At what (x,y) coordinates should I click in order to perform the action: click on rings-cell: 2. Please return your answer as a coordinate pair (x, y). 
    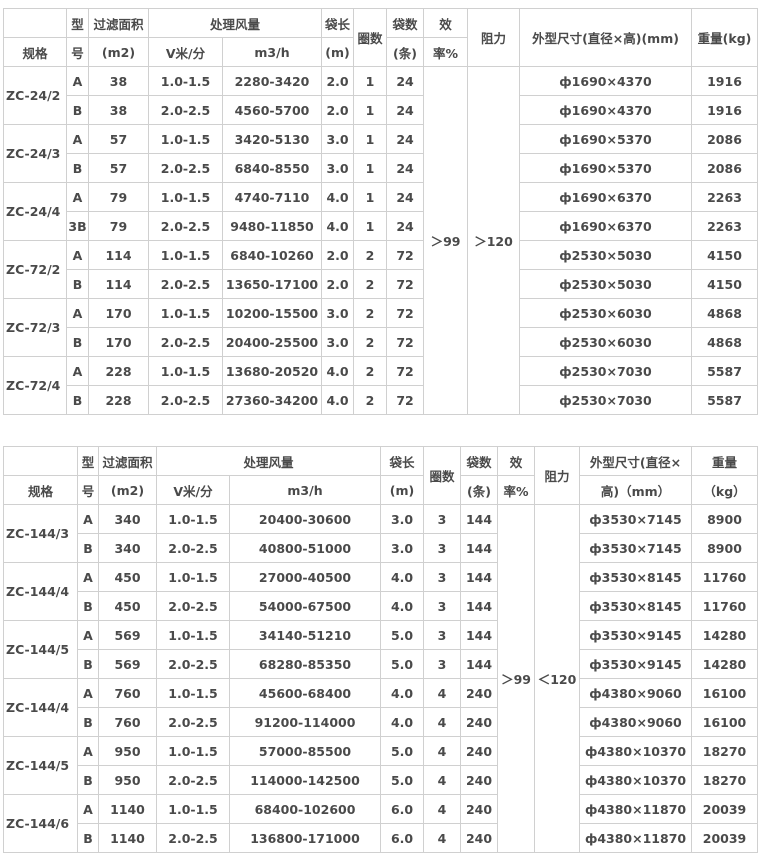
    Looking at the image, I should click on (370, 400).